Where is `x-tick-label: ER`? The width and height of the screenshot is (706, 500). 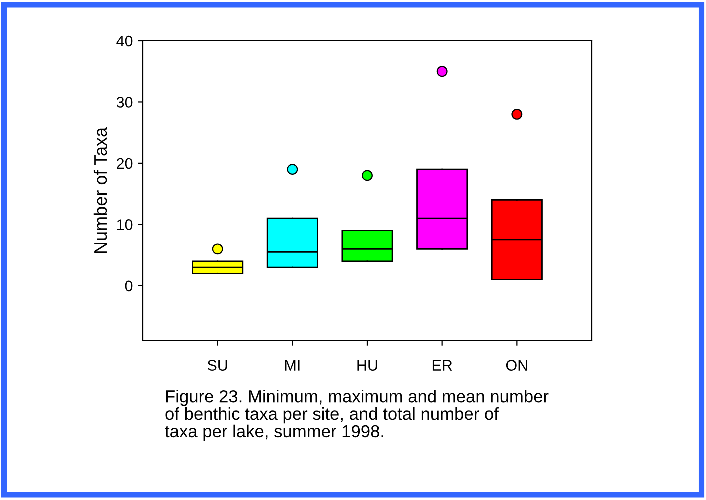
x-tick-label: ER is located at coordinates (442, 365).